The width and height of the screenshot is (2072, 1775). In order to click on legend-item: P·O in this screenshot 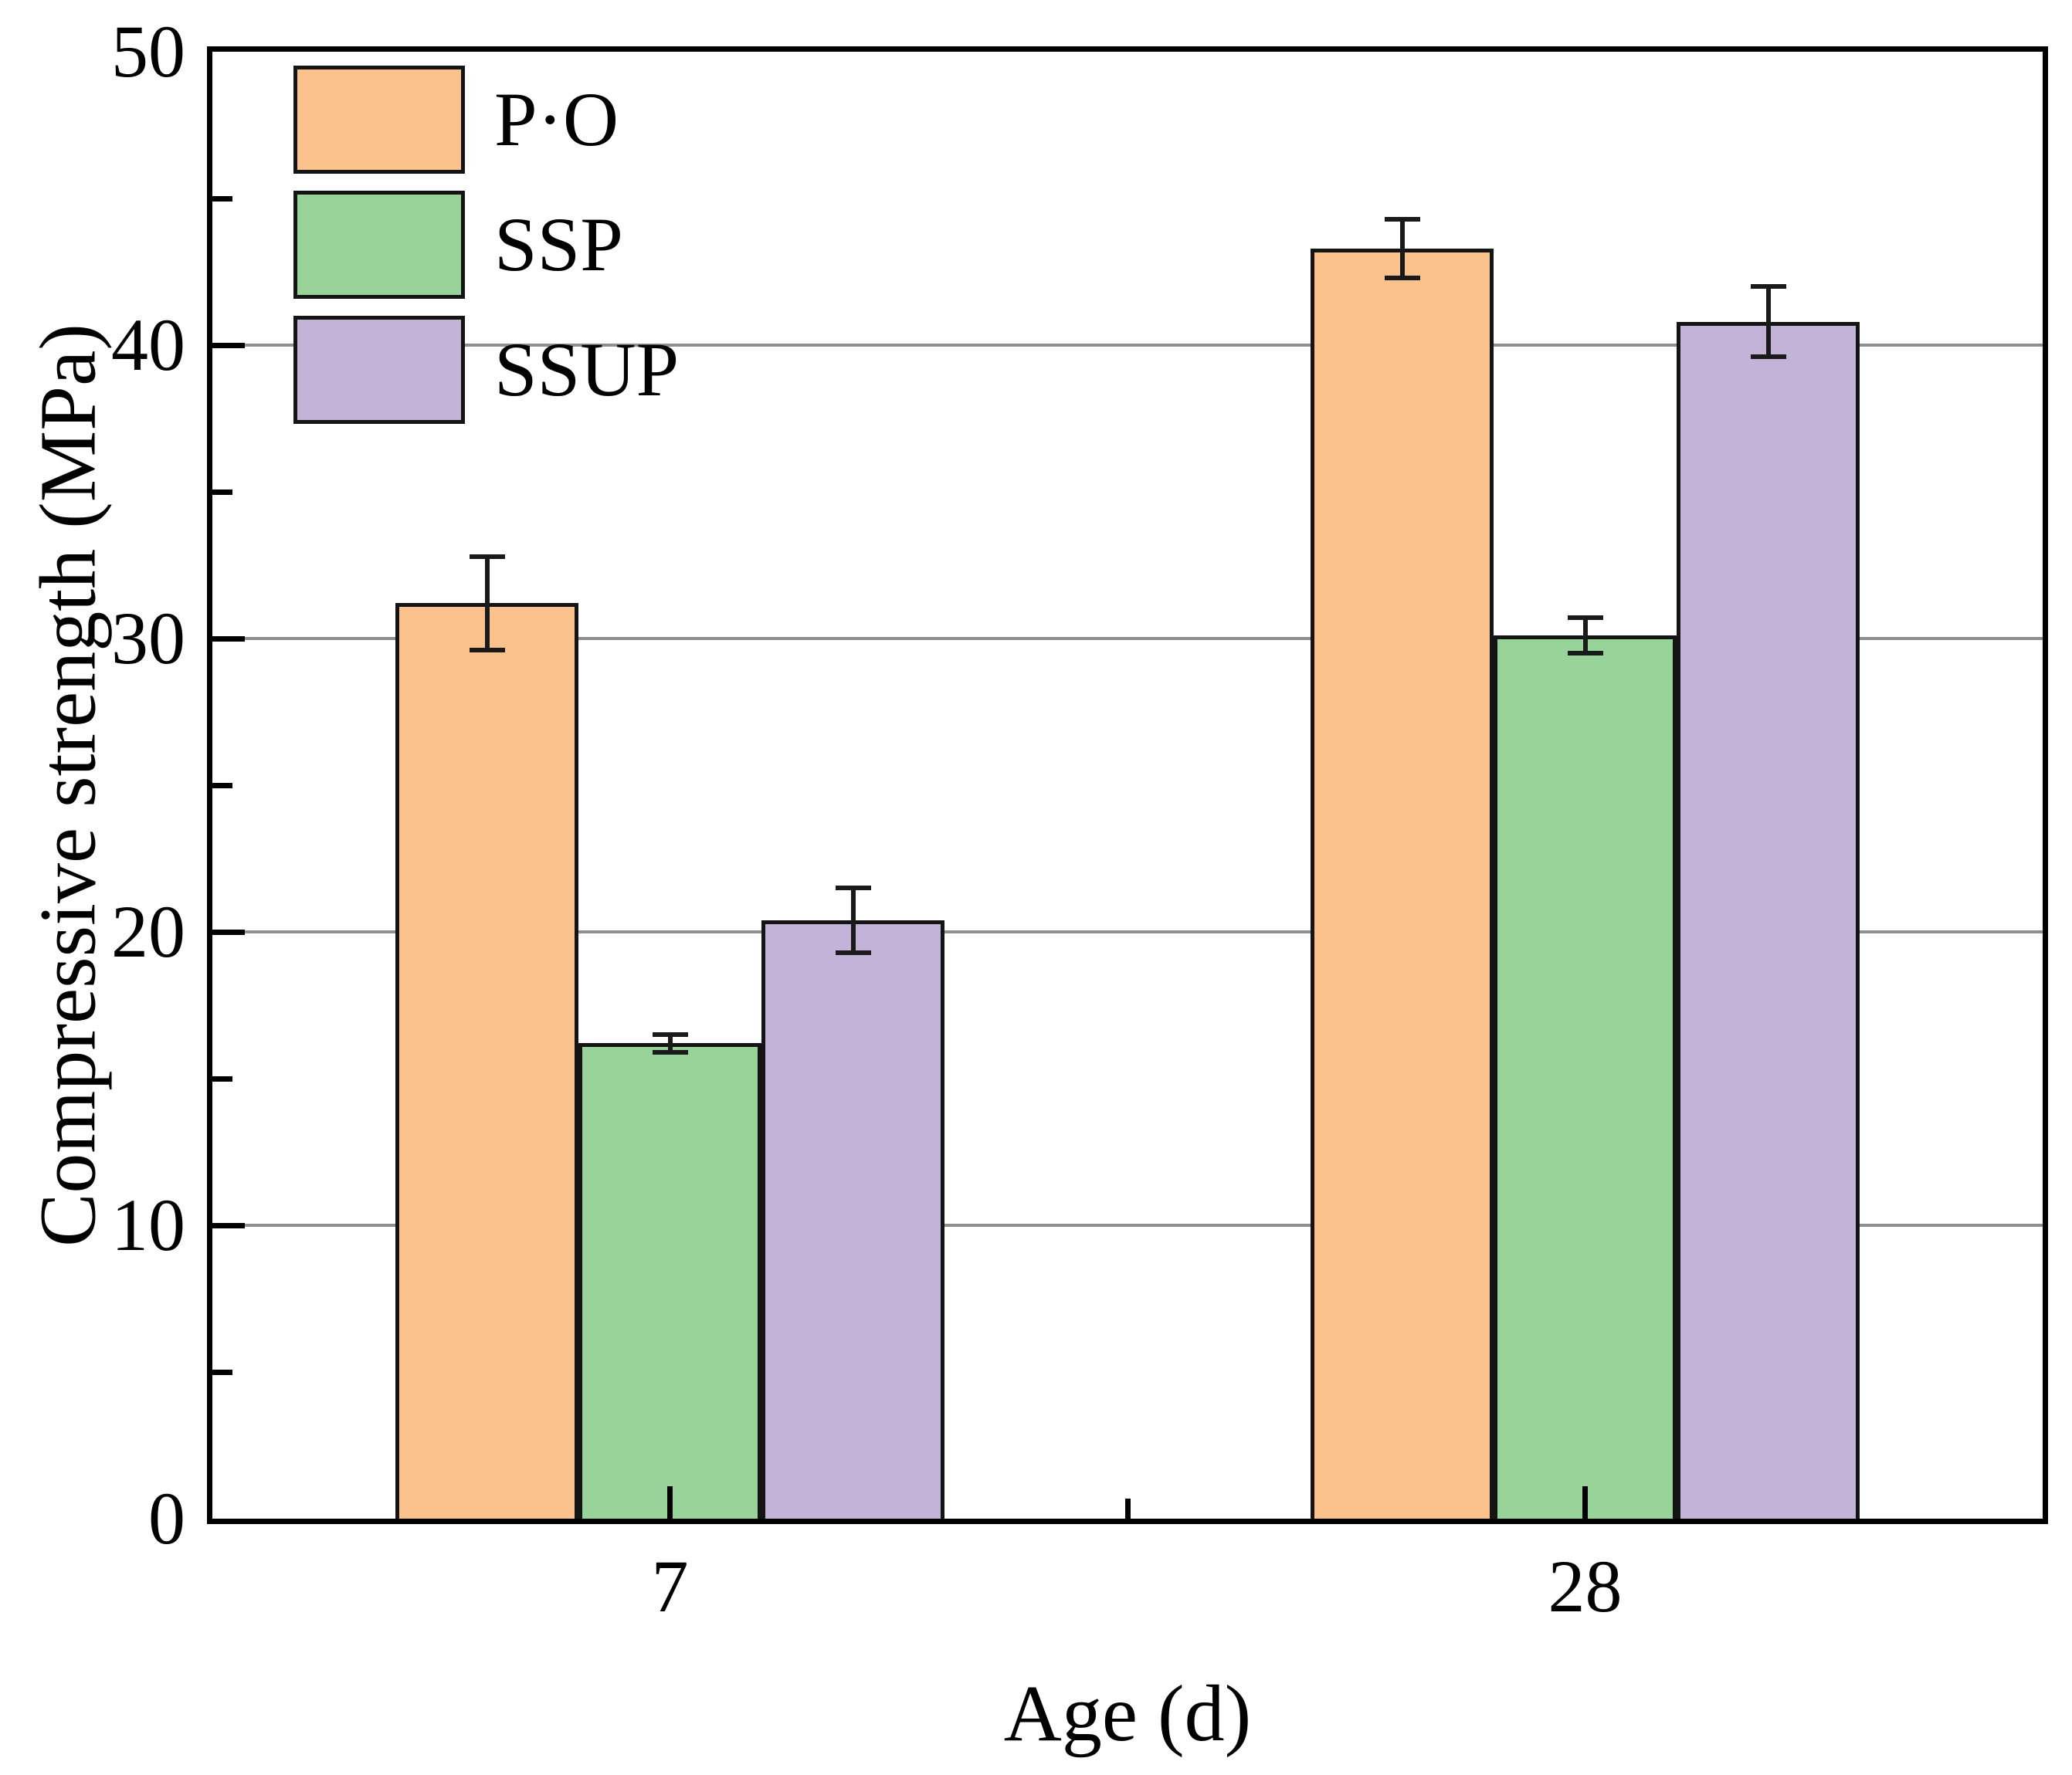, I will do `click(486, 120)`.